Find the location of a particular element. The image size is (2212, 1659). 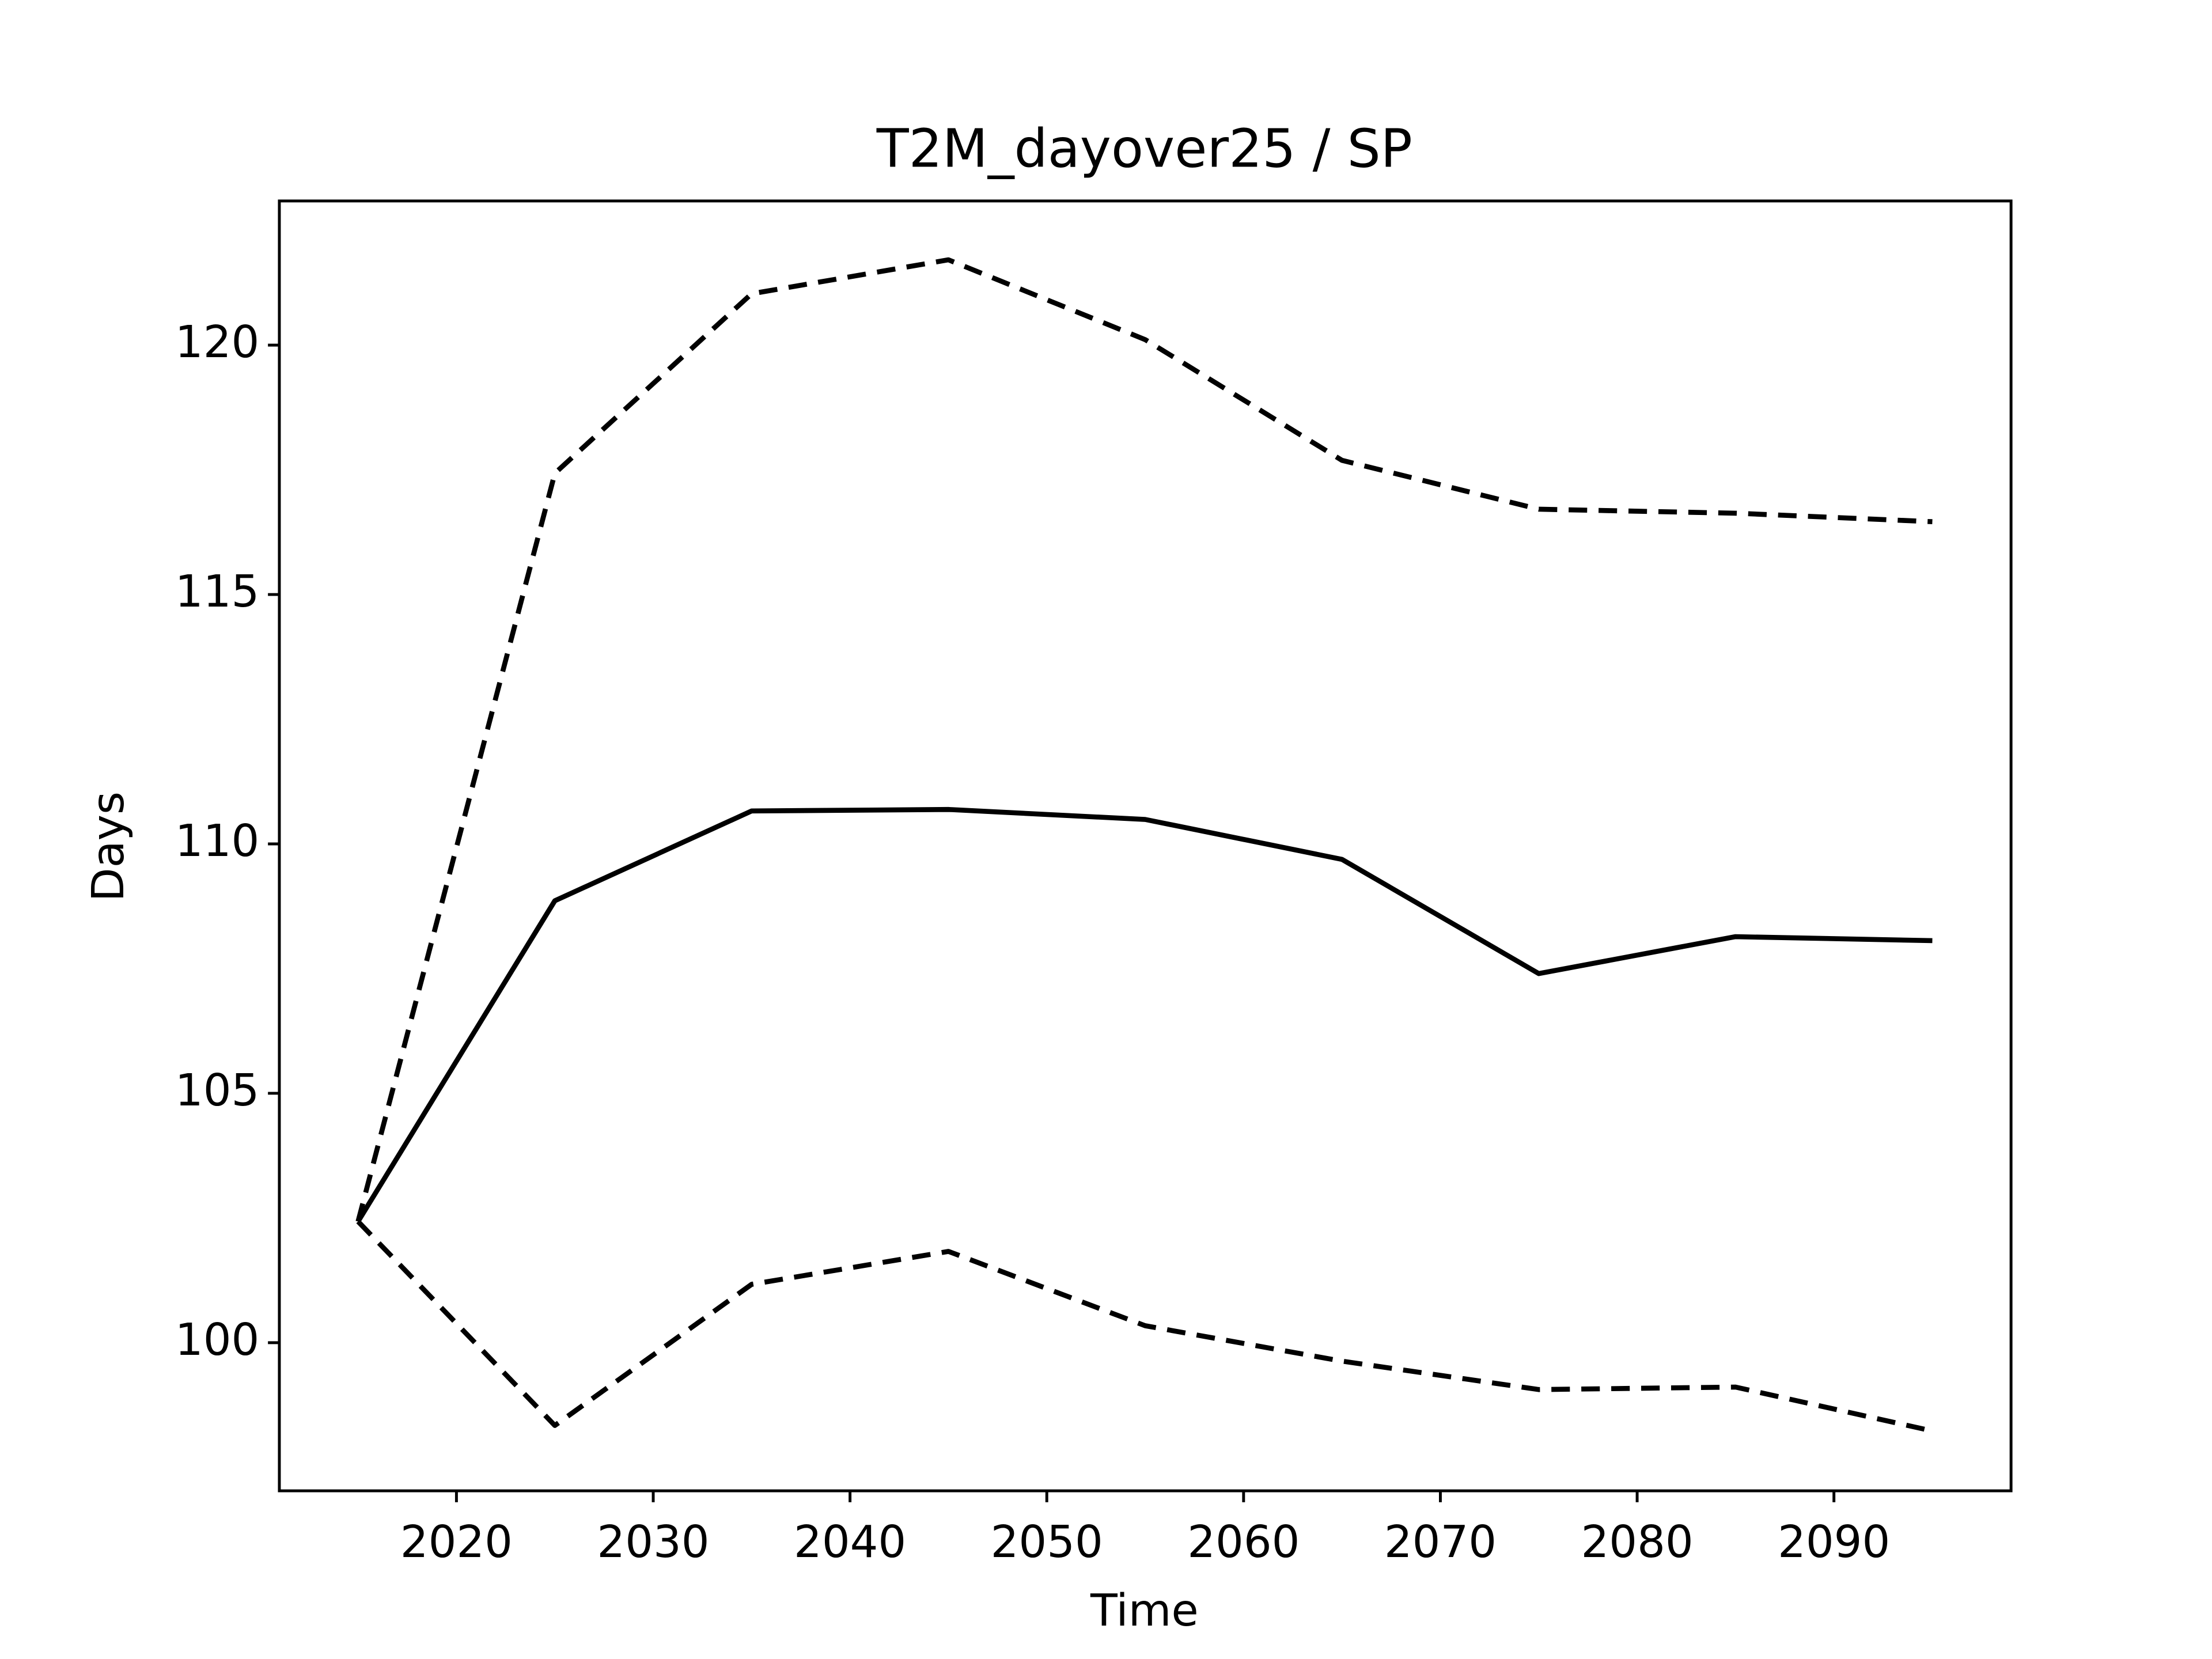

x-tick-label: 2050 is located at coordinates (1047, 1542).